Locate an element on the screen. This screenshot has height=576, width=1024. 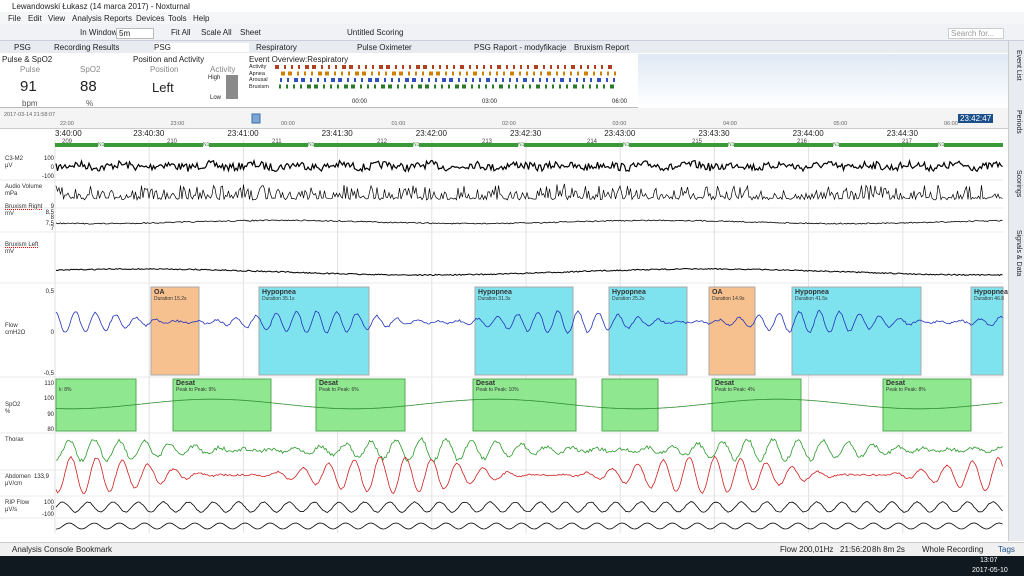
sheet-button: Sheet is located at coordinates (250, 32).